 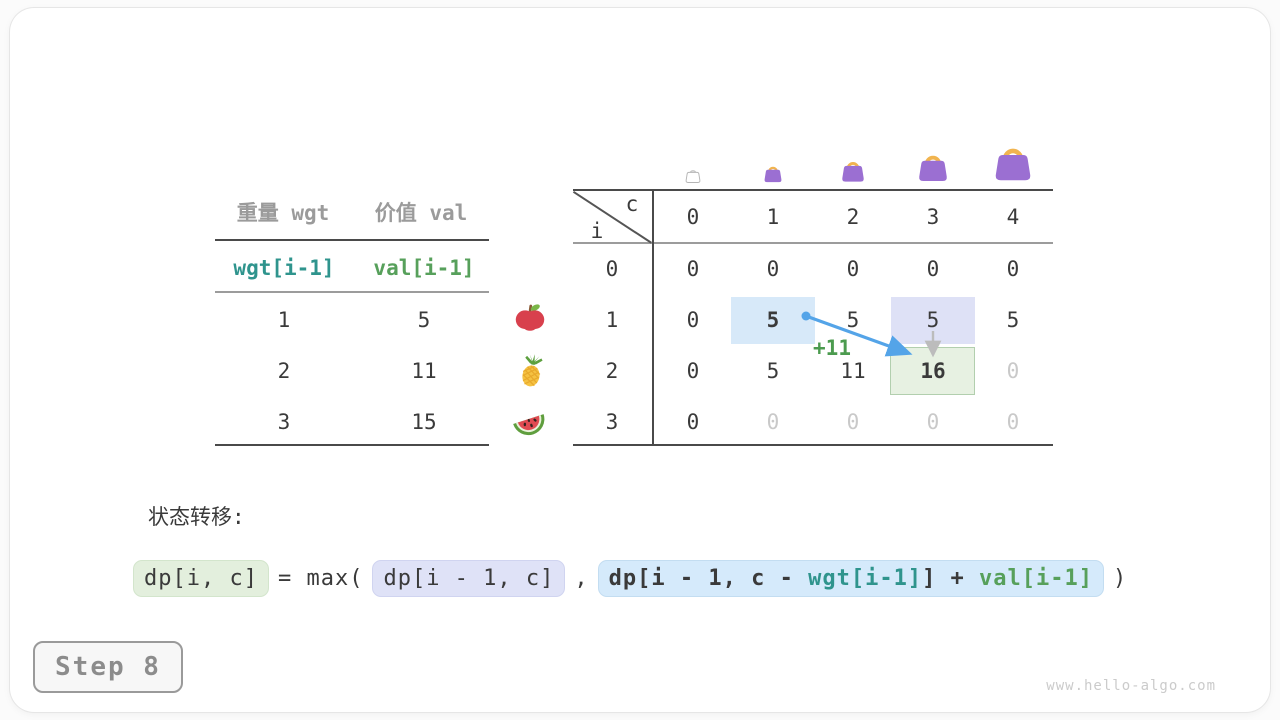 I want to click on dp-row-header: 2, so click(x=612, y=371).